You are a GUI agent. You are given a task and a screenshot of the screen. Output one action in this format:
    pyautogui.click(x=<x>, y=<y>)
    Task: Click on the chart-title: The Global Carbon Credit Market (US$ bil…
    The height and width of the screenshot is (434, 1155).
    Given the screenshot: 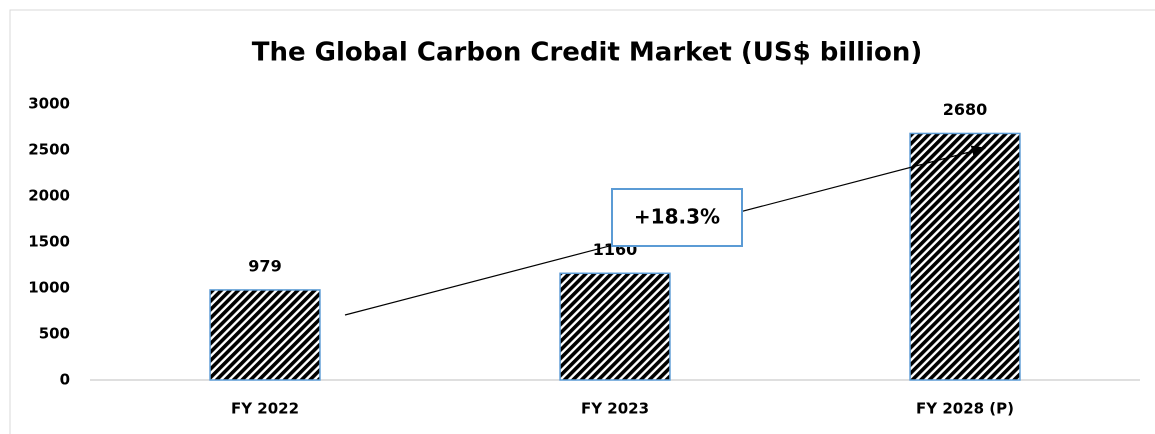 What is the action you would take?
    pyautogui.click(x=587, y=53)
    